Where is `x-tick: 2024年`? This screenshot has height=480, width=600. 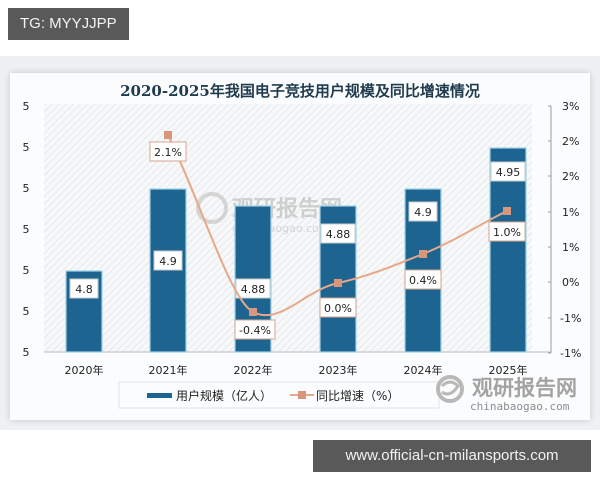 x-tick: 2024年 is located at coordinates (423, 370).